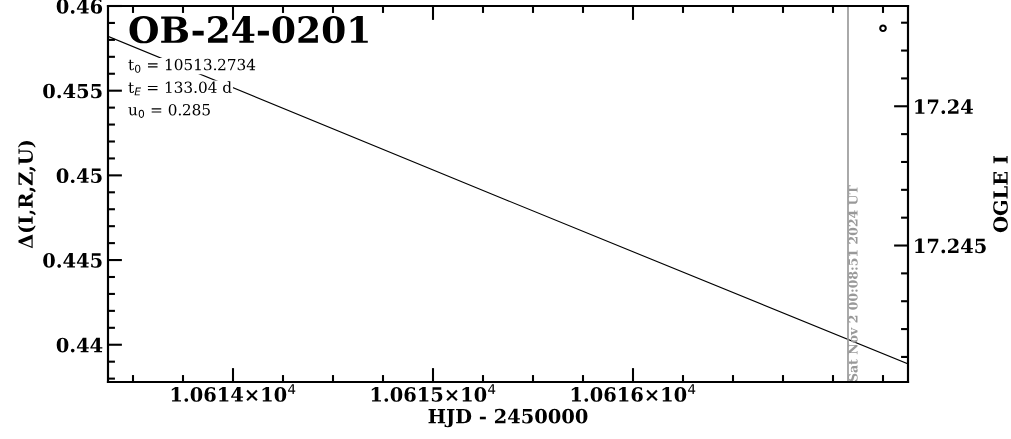 This screenshot has height=439, width=1011. I want to click on chart-title: OB-24-0201, so click(248, 30).